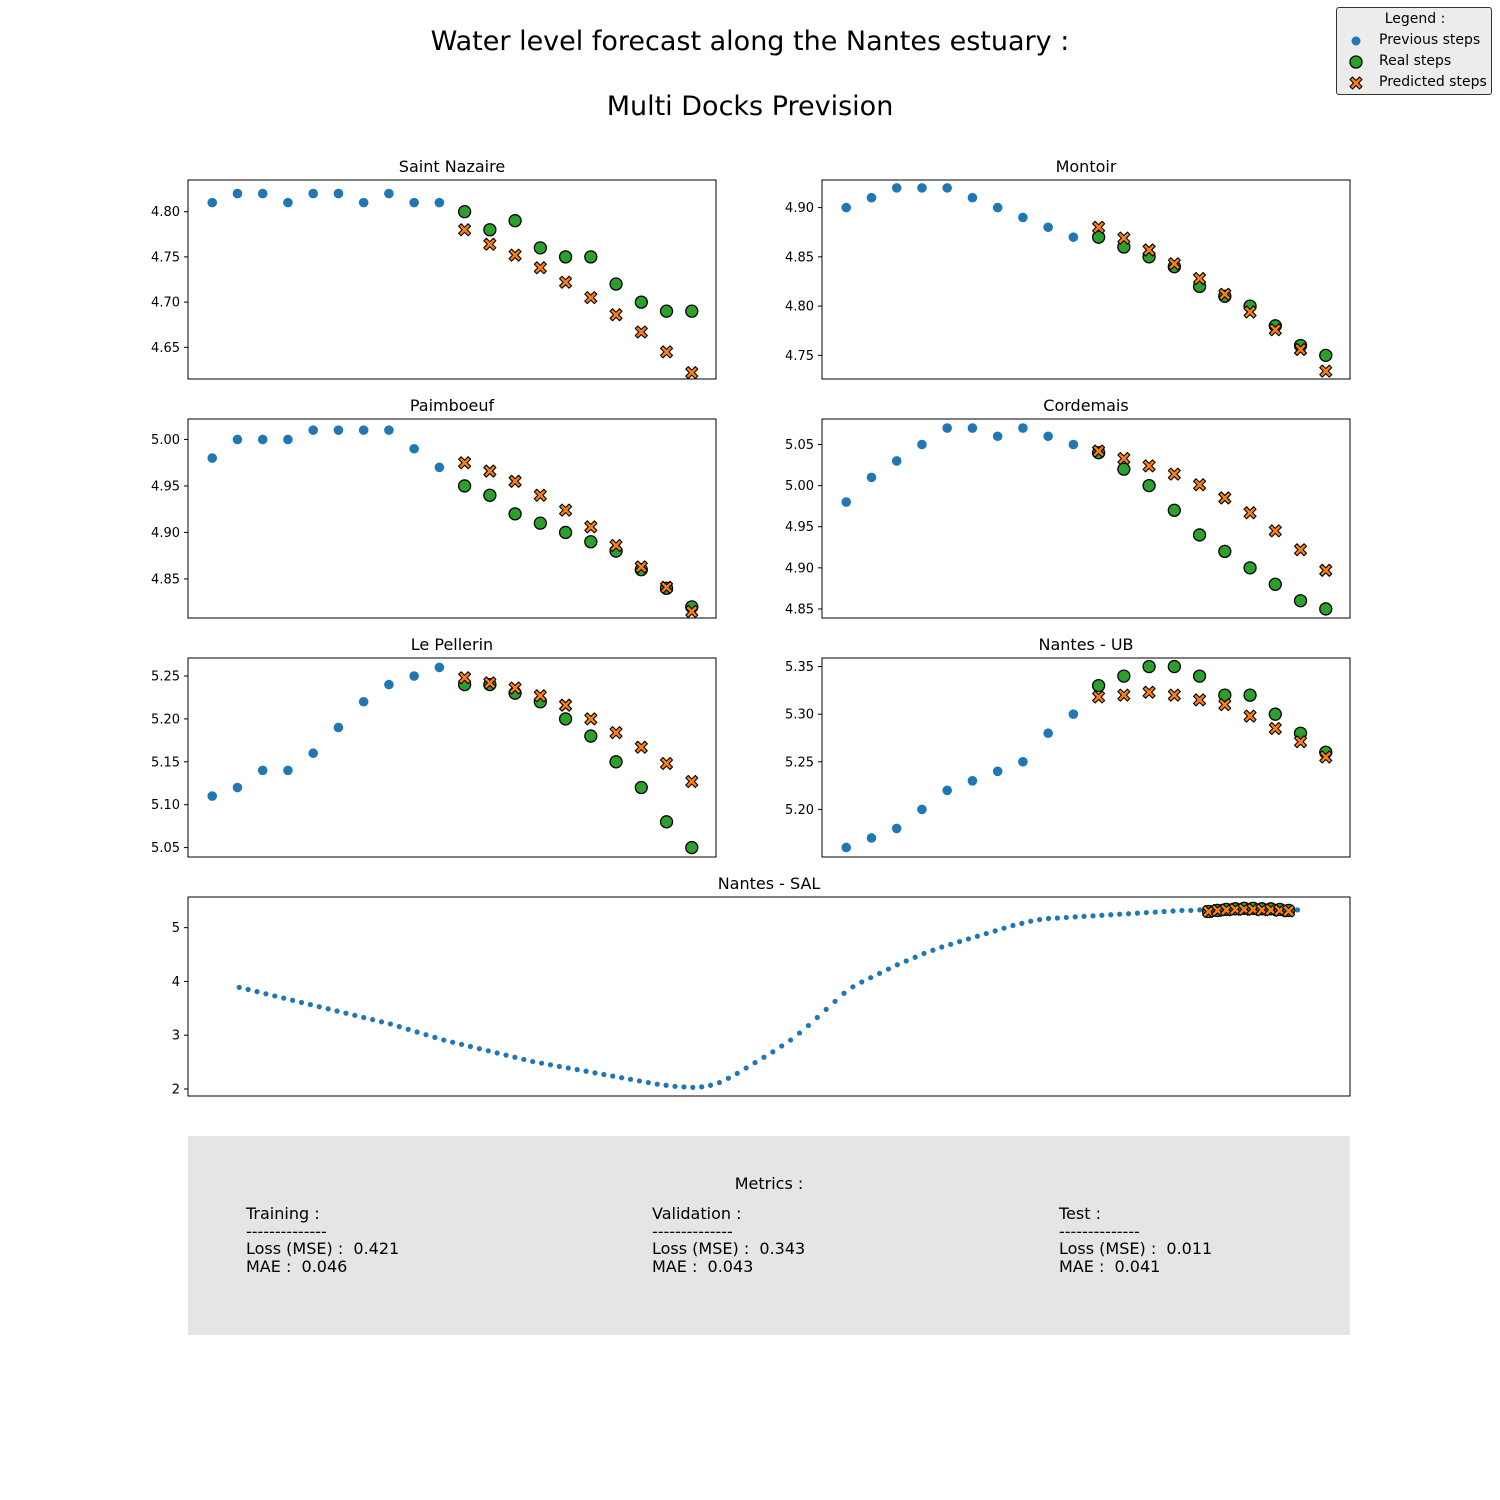 The image size is (1500, 1500). Describe the element at coordinates (1086, 644) in the screenshot. I see `panel-title-nantes-ub: Nantes - UB` at that location.